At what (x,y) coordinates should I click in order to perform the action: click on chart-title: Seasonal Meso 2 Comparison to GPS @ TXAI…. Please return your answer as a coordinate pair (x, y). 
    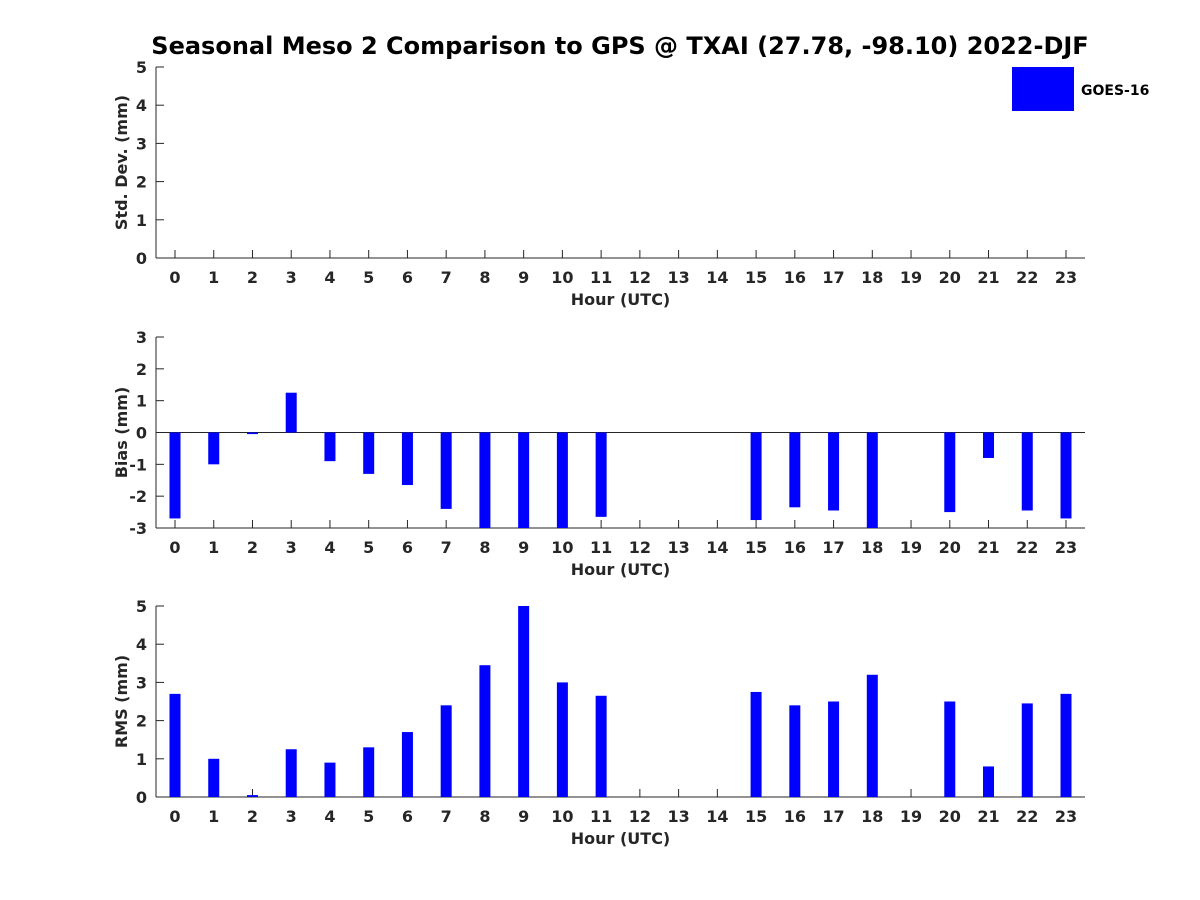
    Looking at the image, I should click on (619, 46).